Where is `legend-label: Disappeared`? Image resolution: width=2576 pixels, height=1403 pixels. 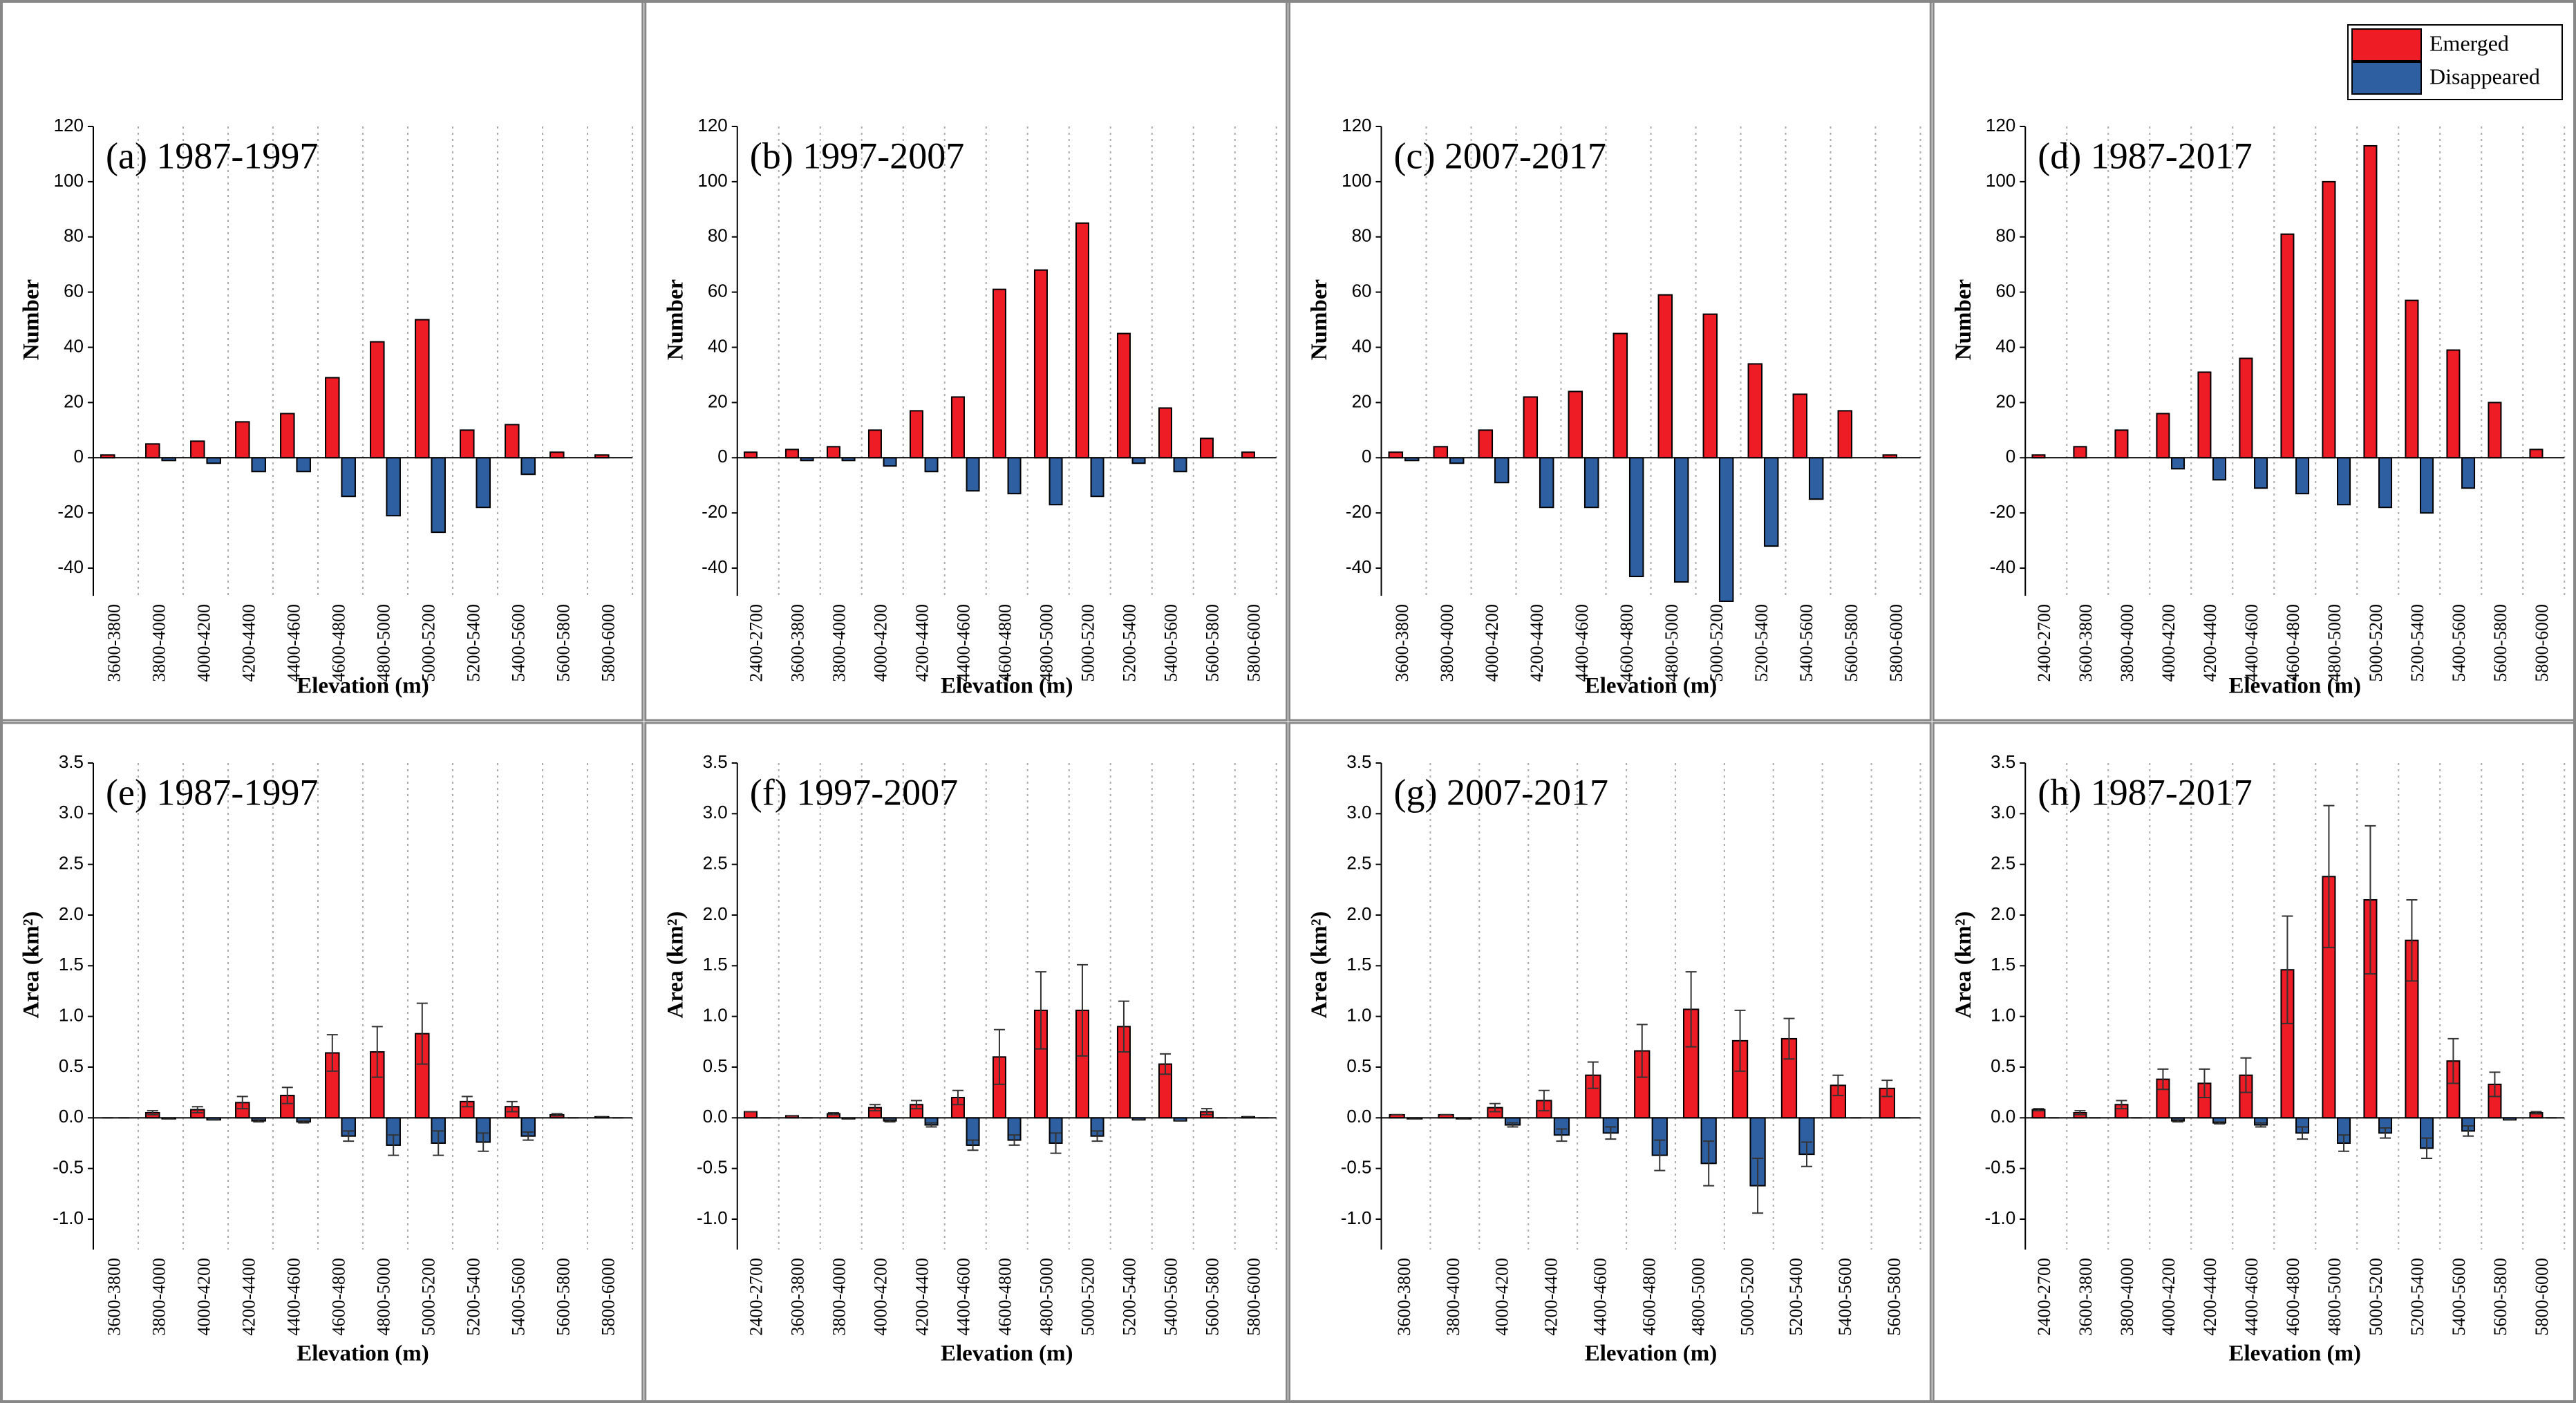 legend-label: Disappeared is located at coordinates (2484, 76).